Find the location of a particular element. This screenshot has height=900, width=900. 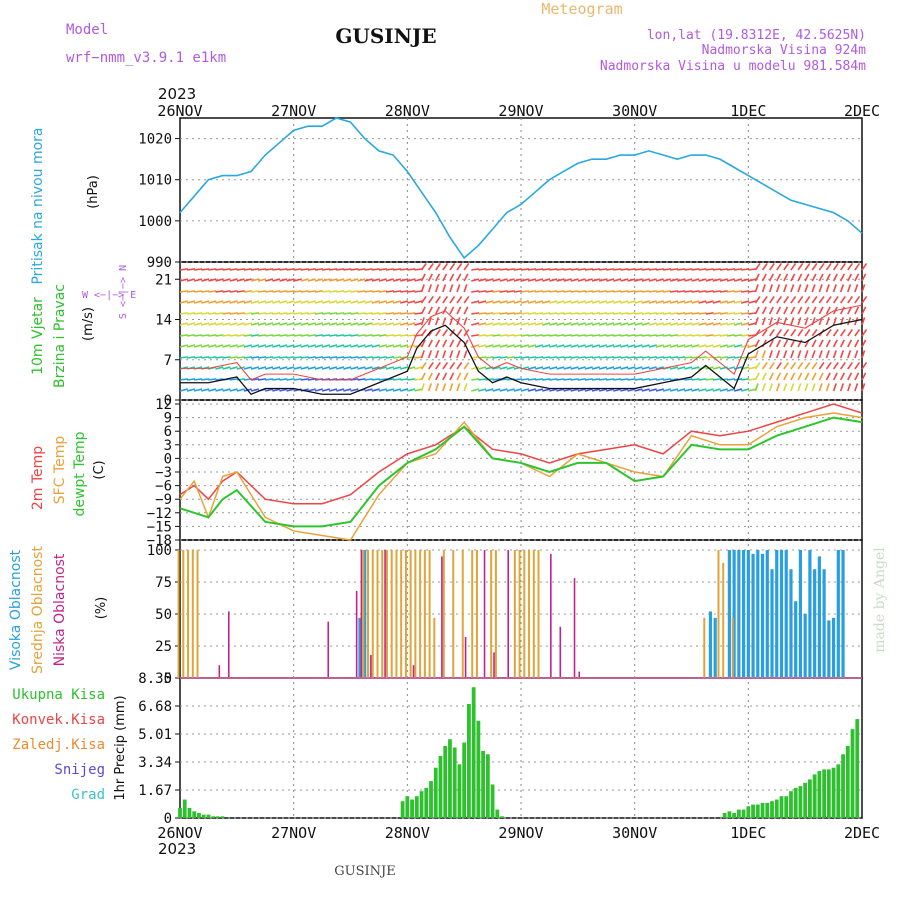

y-tick-label: 1010 is located at coordinates (155, 181).